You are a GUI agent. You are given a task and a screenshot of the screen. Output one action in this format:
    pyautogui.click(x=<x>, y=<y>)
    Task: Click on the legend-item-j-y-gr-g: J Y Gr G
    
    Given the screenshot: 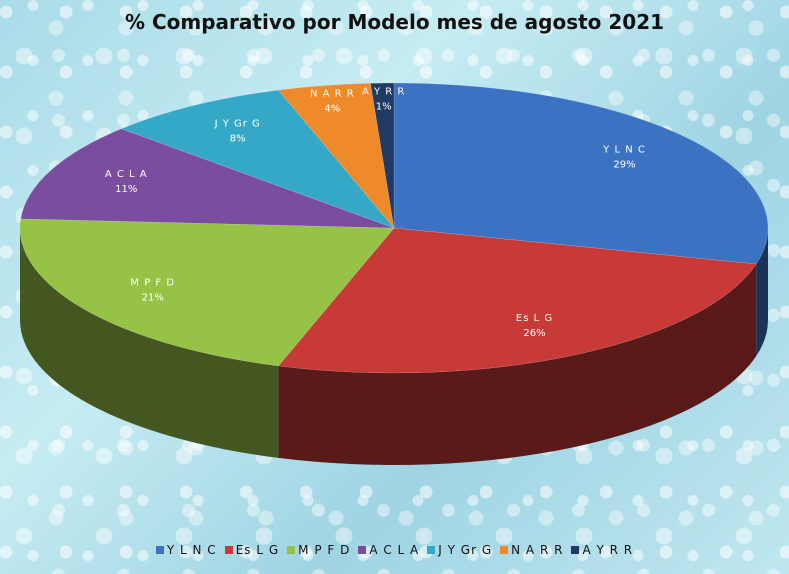 What is the action you would take?
    pyautogui.click(x=459, y=550)
    